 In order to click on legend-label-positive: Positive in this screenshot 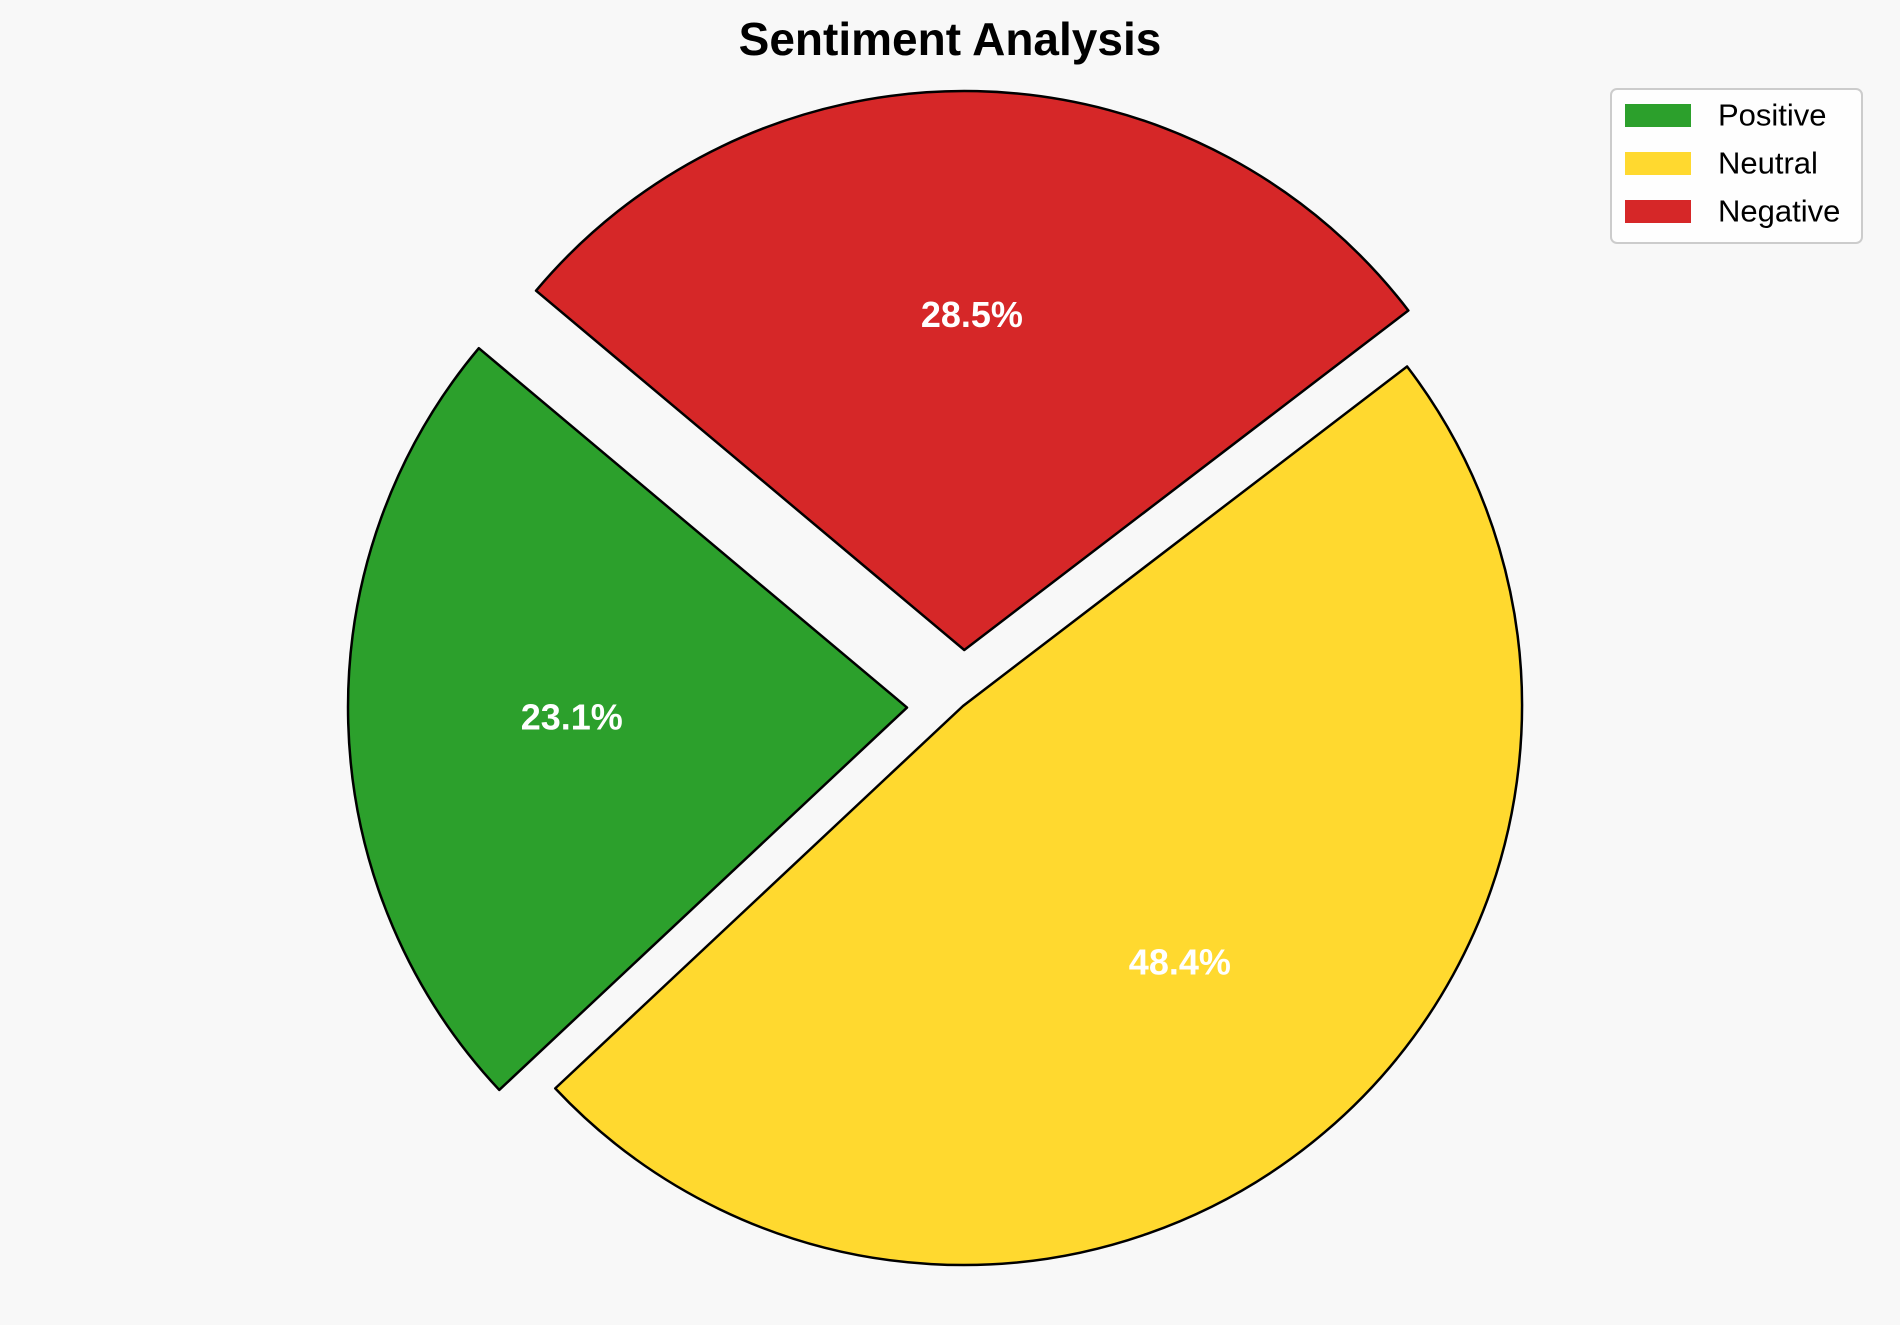, I will do `click(1772, 115)`.